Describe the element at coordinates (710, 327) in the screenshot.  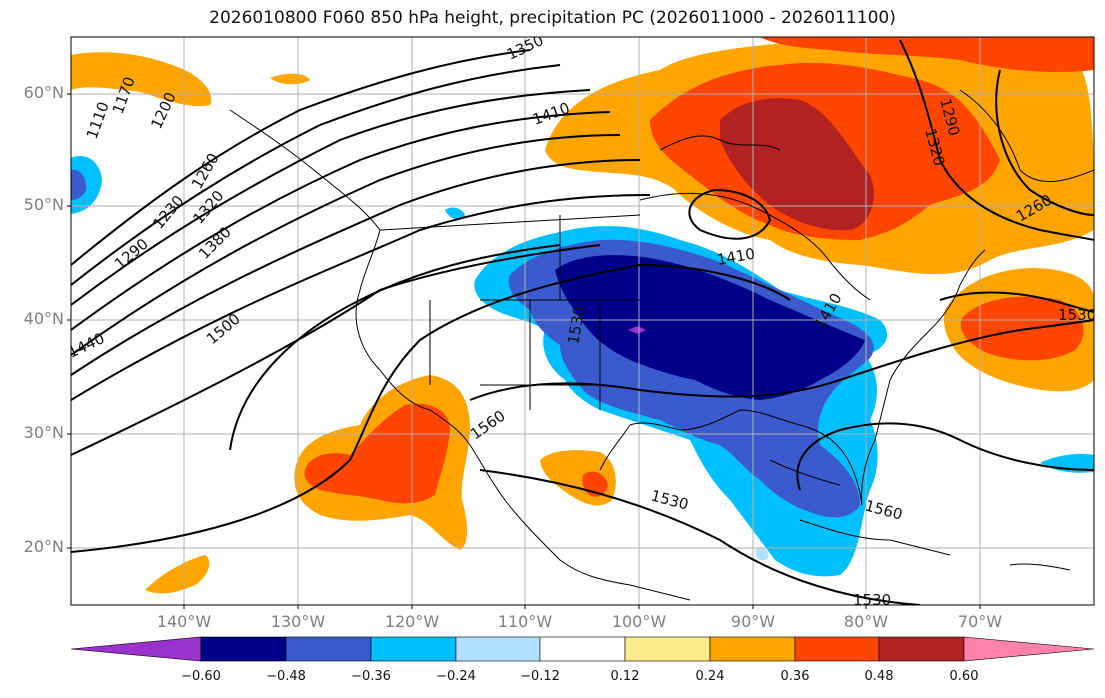
I see `anomaly-central-us-core` at that location.